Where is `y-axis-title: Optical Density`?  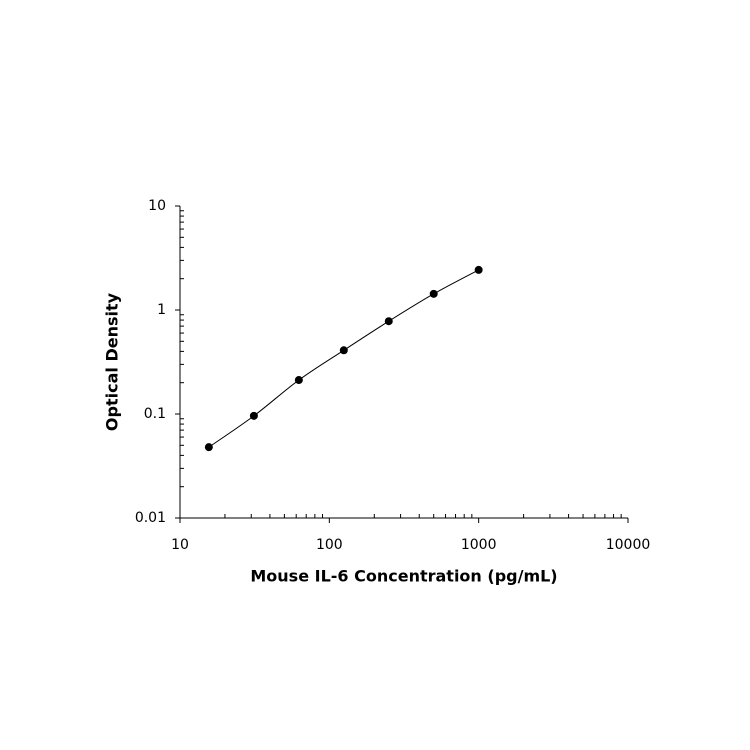
y-axis-title: Optical Density is located at coordinates (112, 361).